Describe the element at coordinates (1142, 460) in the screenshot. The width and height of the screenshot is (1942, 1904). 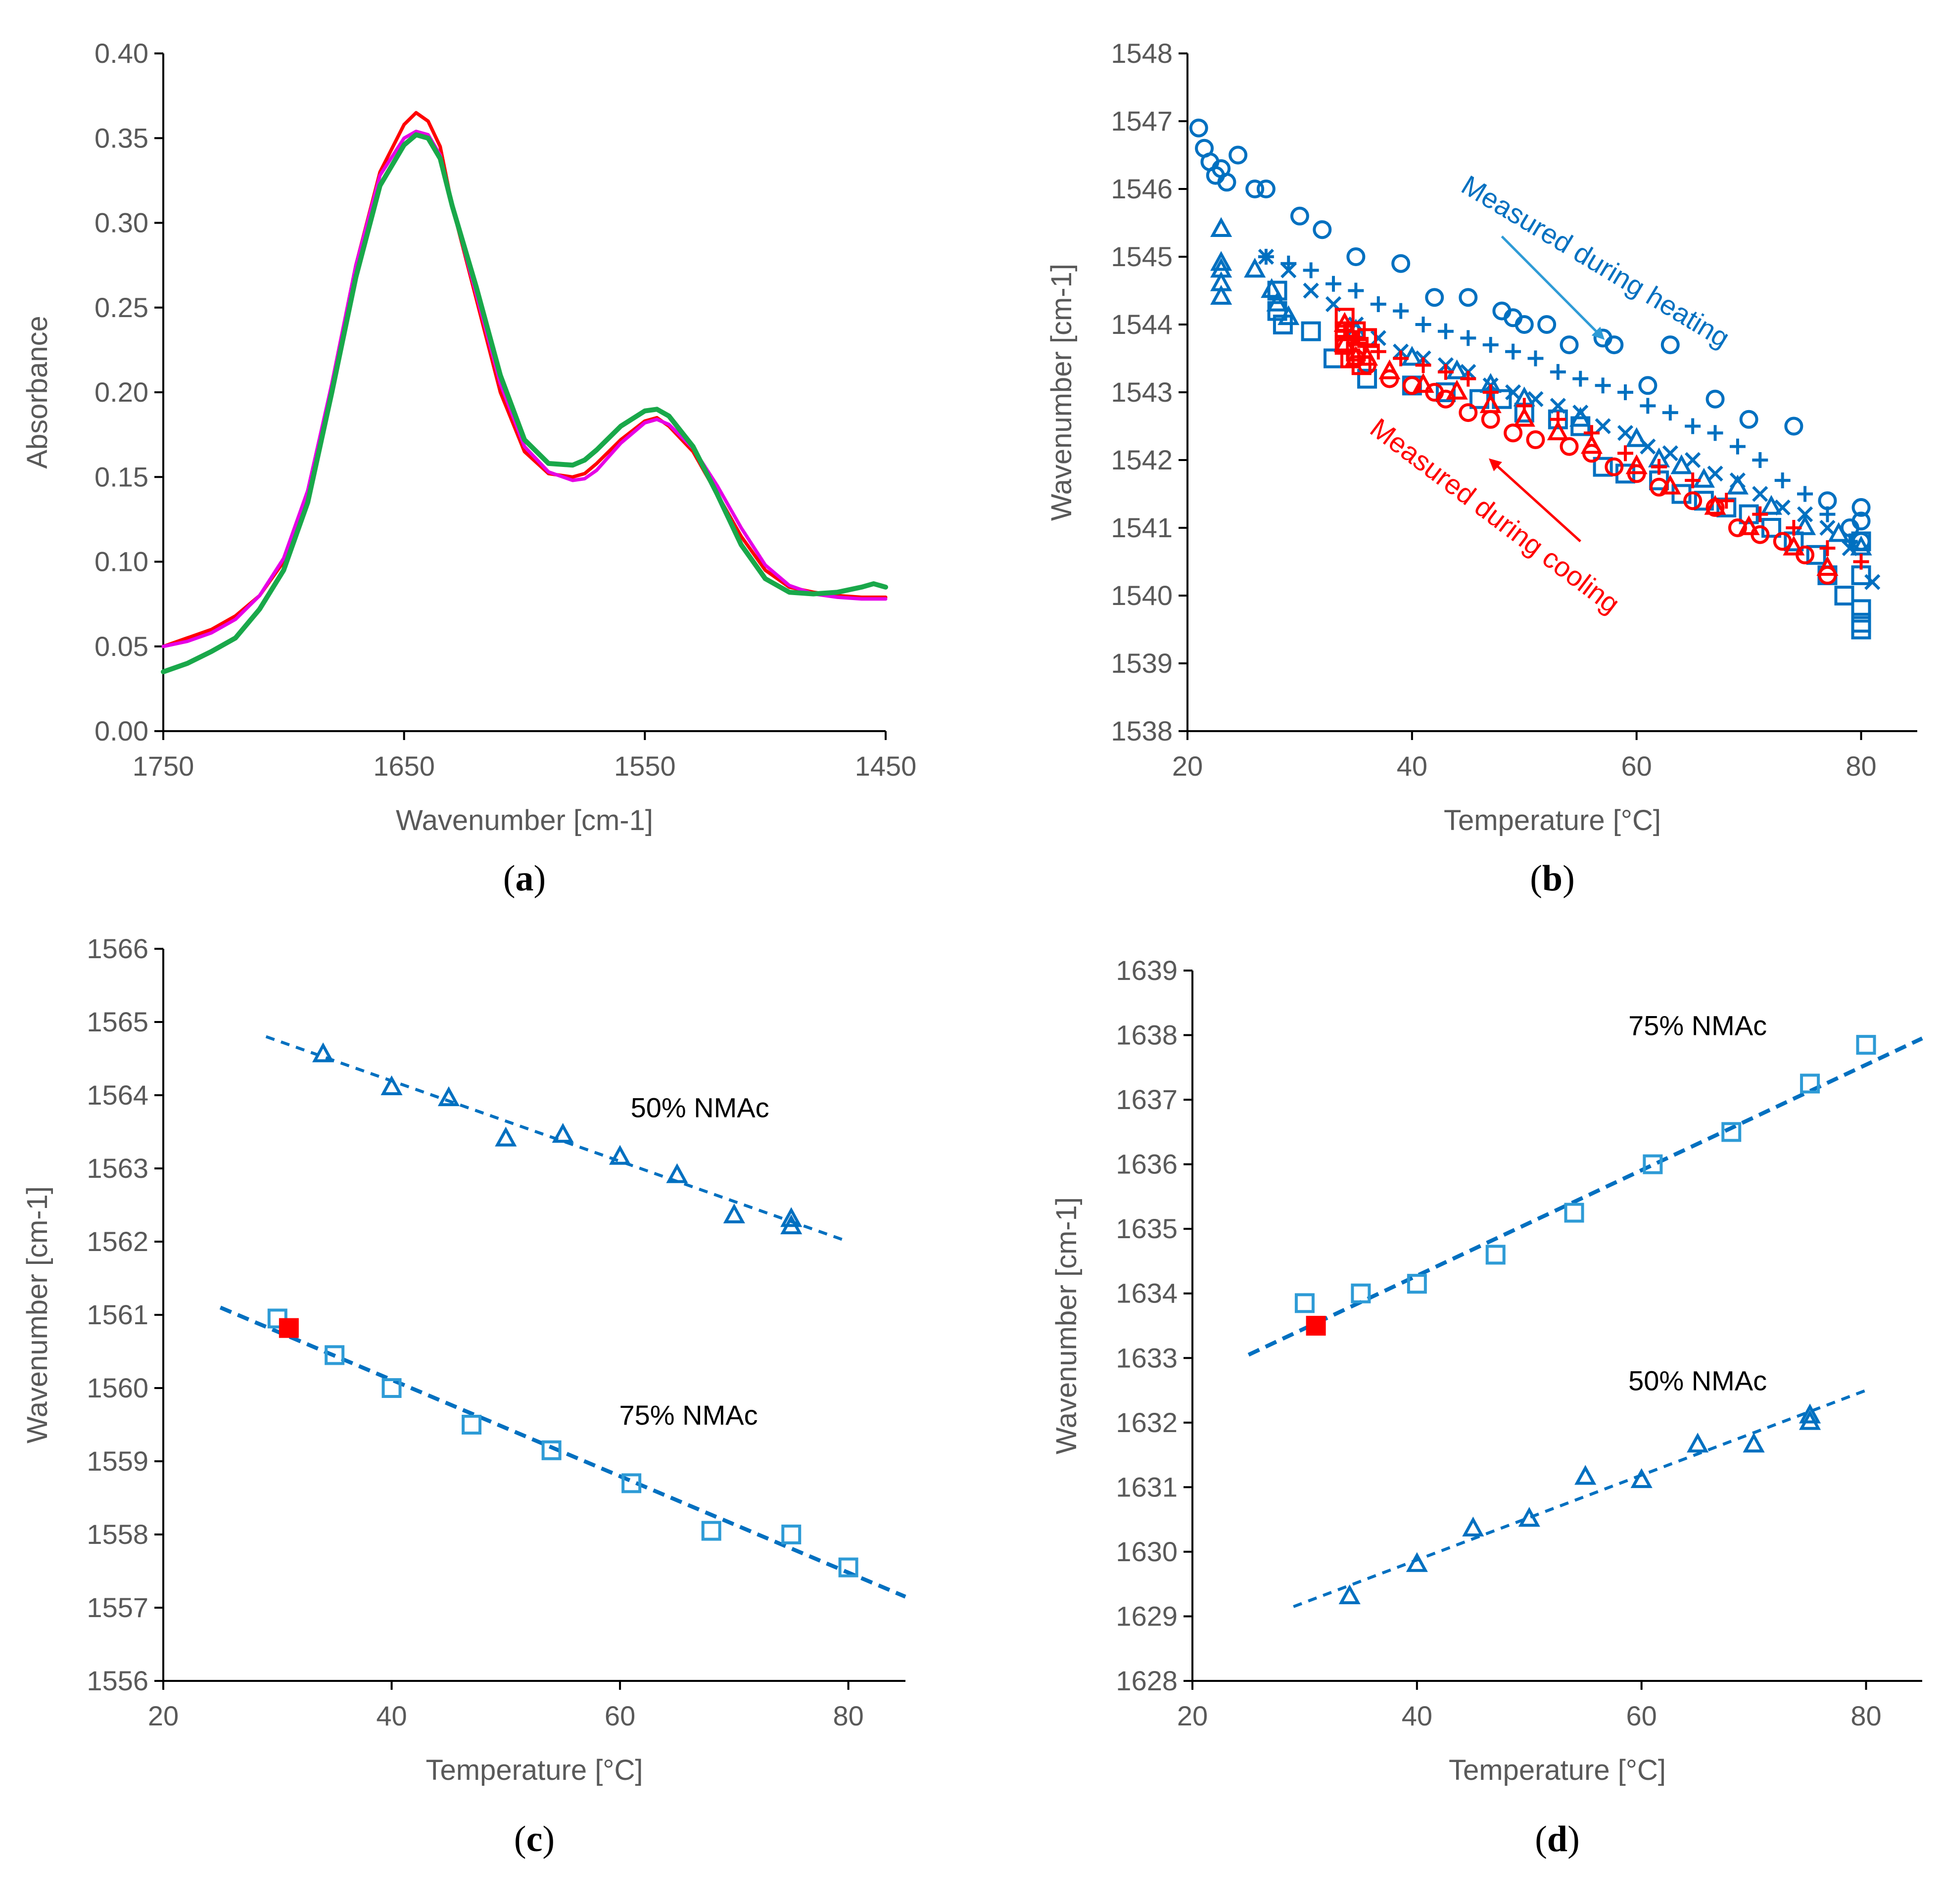
I see `y-tick-label: 1542` at that location.